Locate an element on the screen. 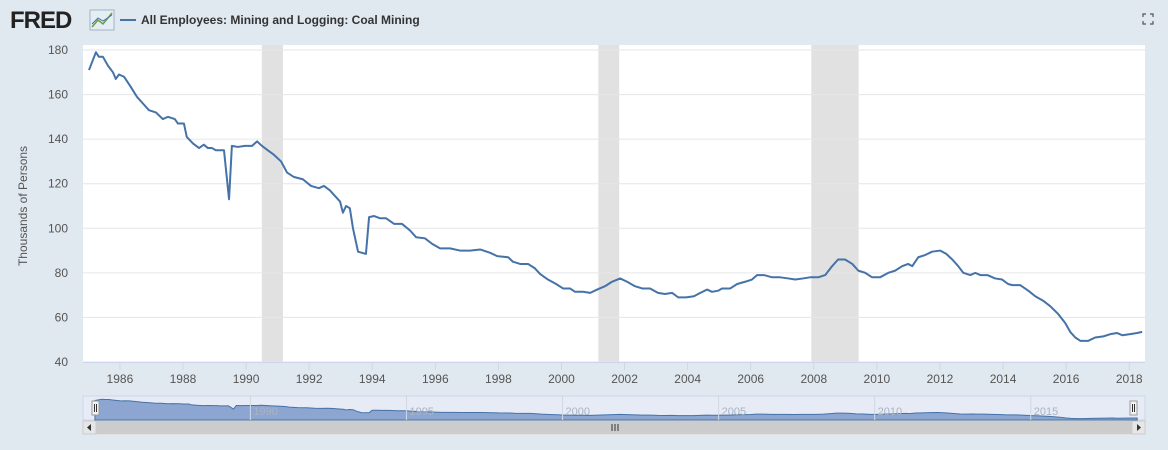 This screenshot has height=450, width=1168. x-tick-label: 1992 is located at coordinates (309, 379).